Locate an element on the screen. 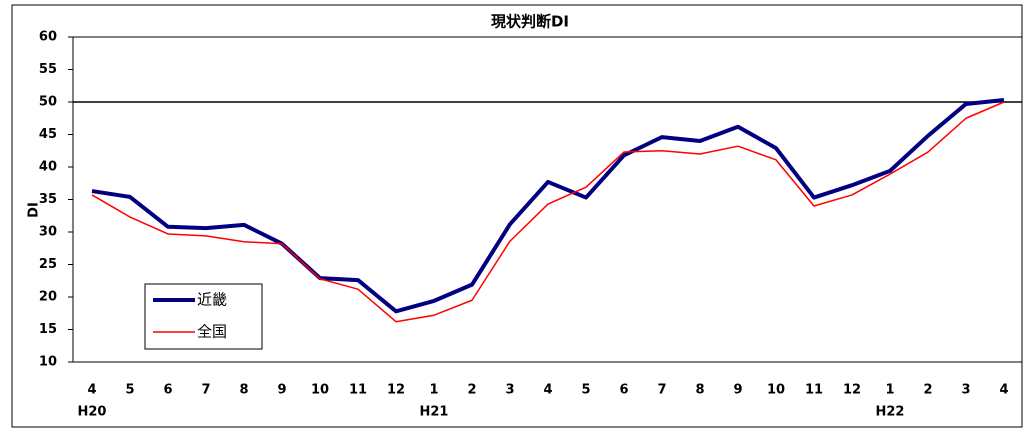 The width and height of the screenshot is (1034, 432). y-tick-label: 45 is located at coordinates (48, 134).